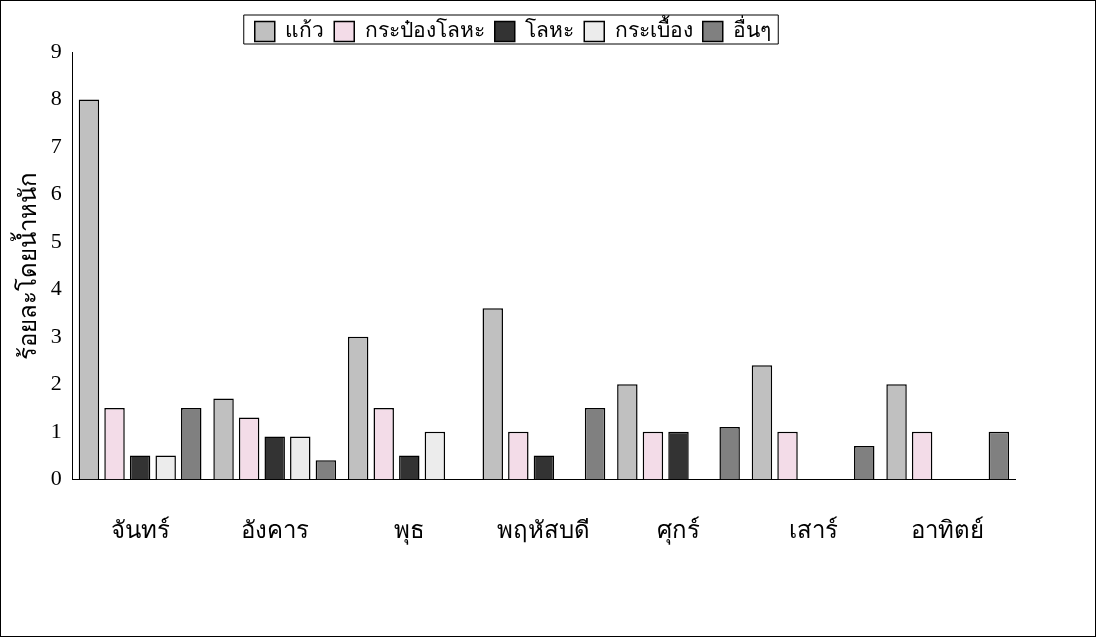  I want to click on y-tick-label: 9, so click(56, 50).